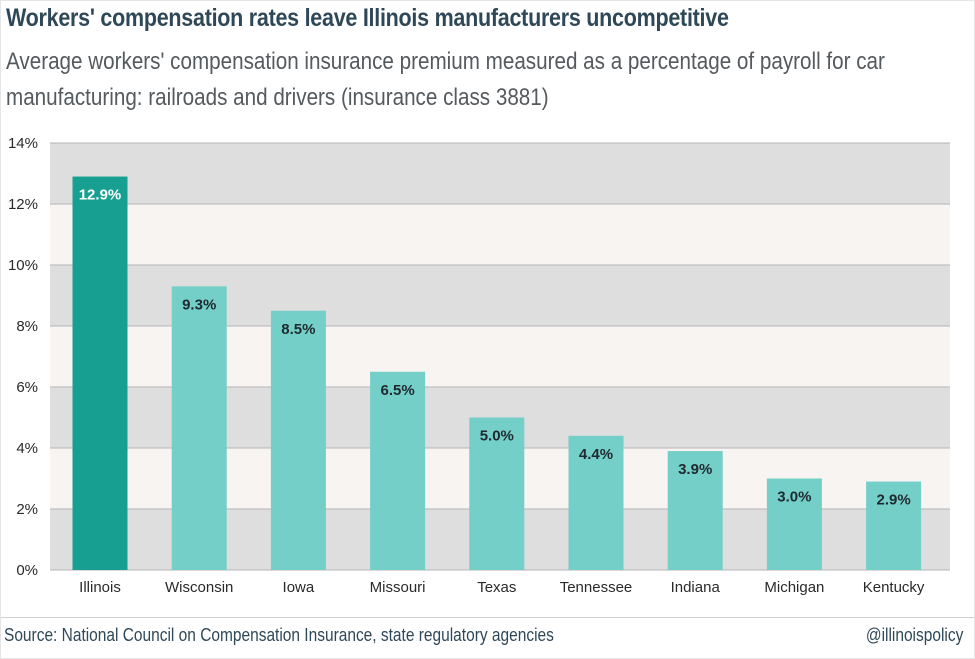  I want to click on footer-divider, so click(487, 617).